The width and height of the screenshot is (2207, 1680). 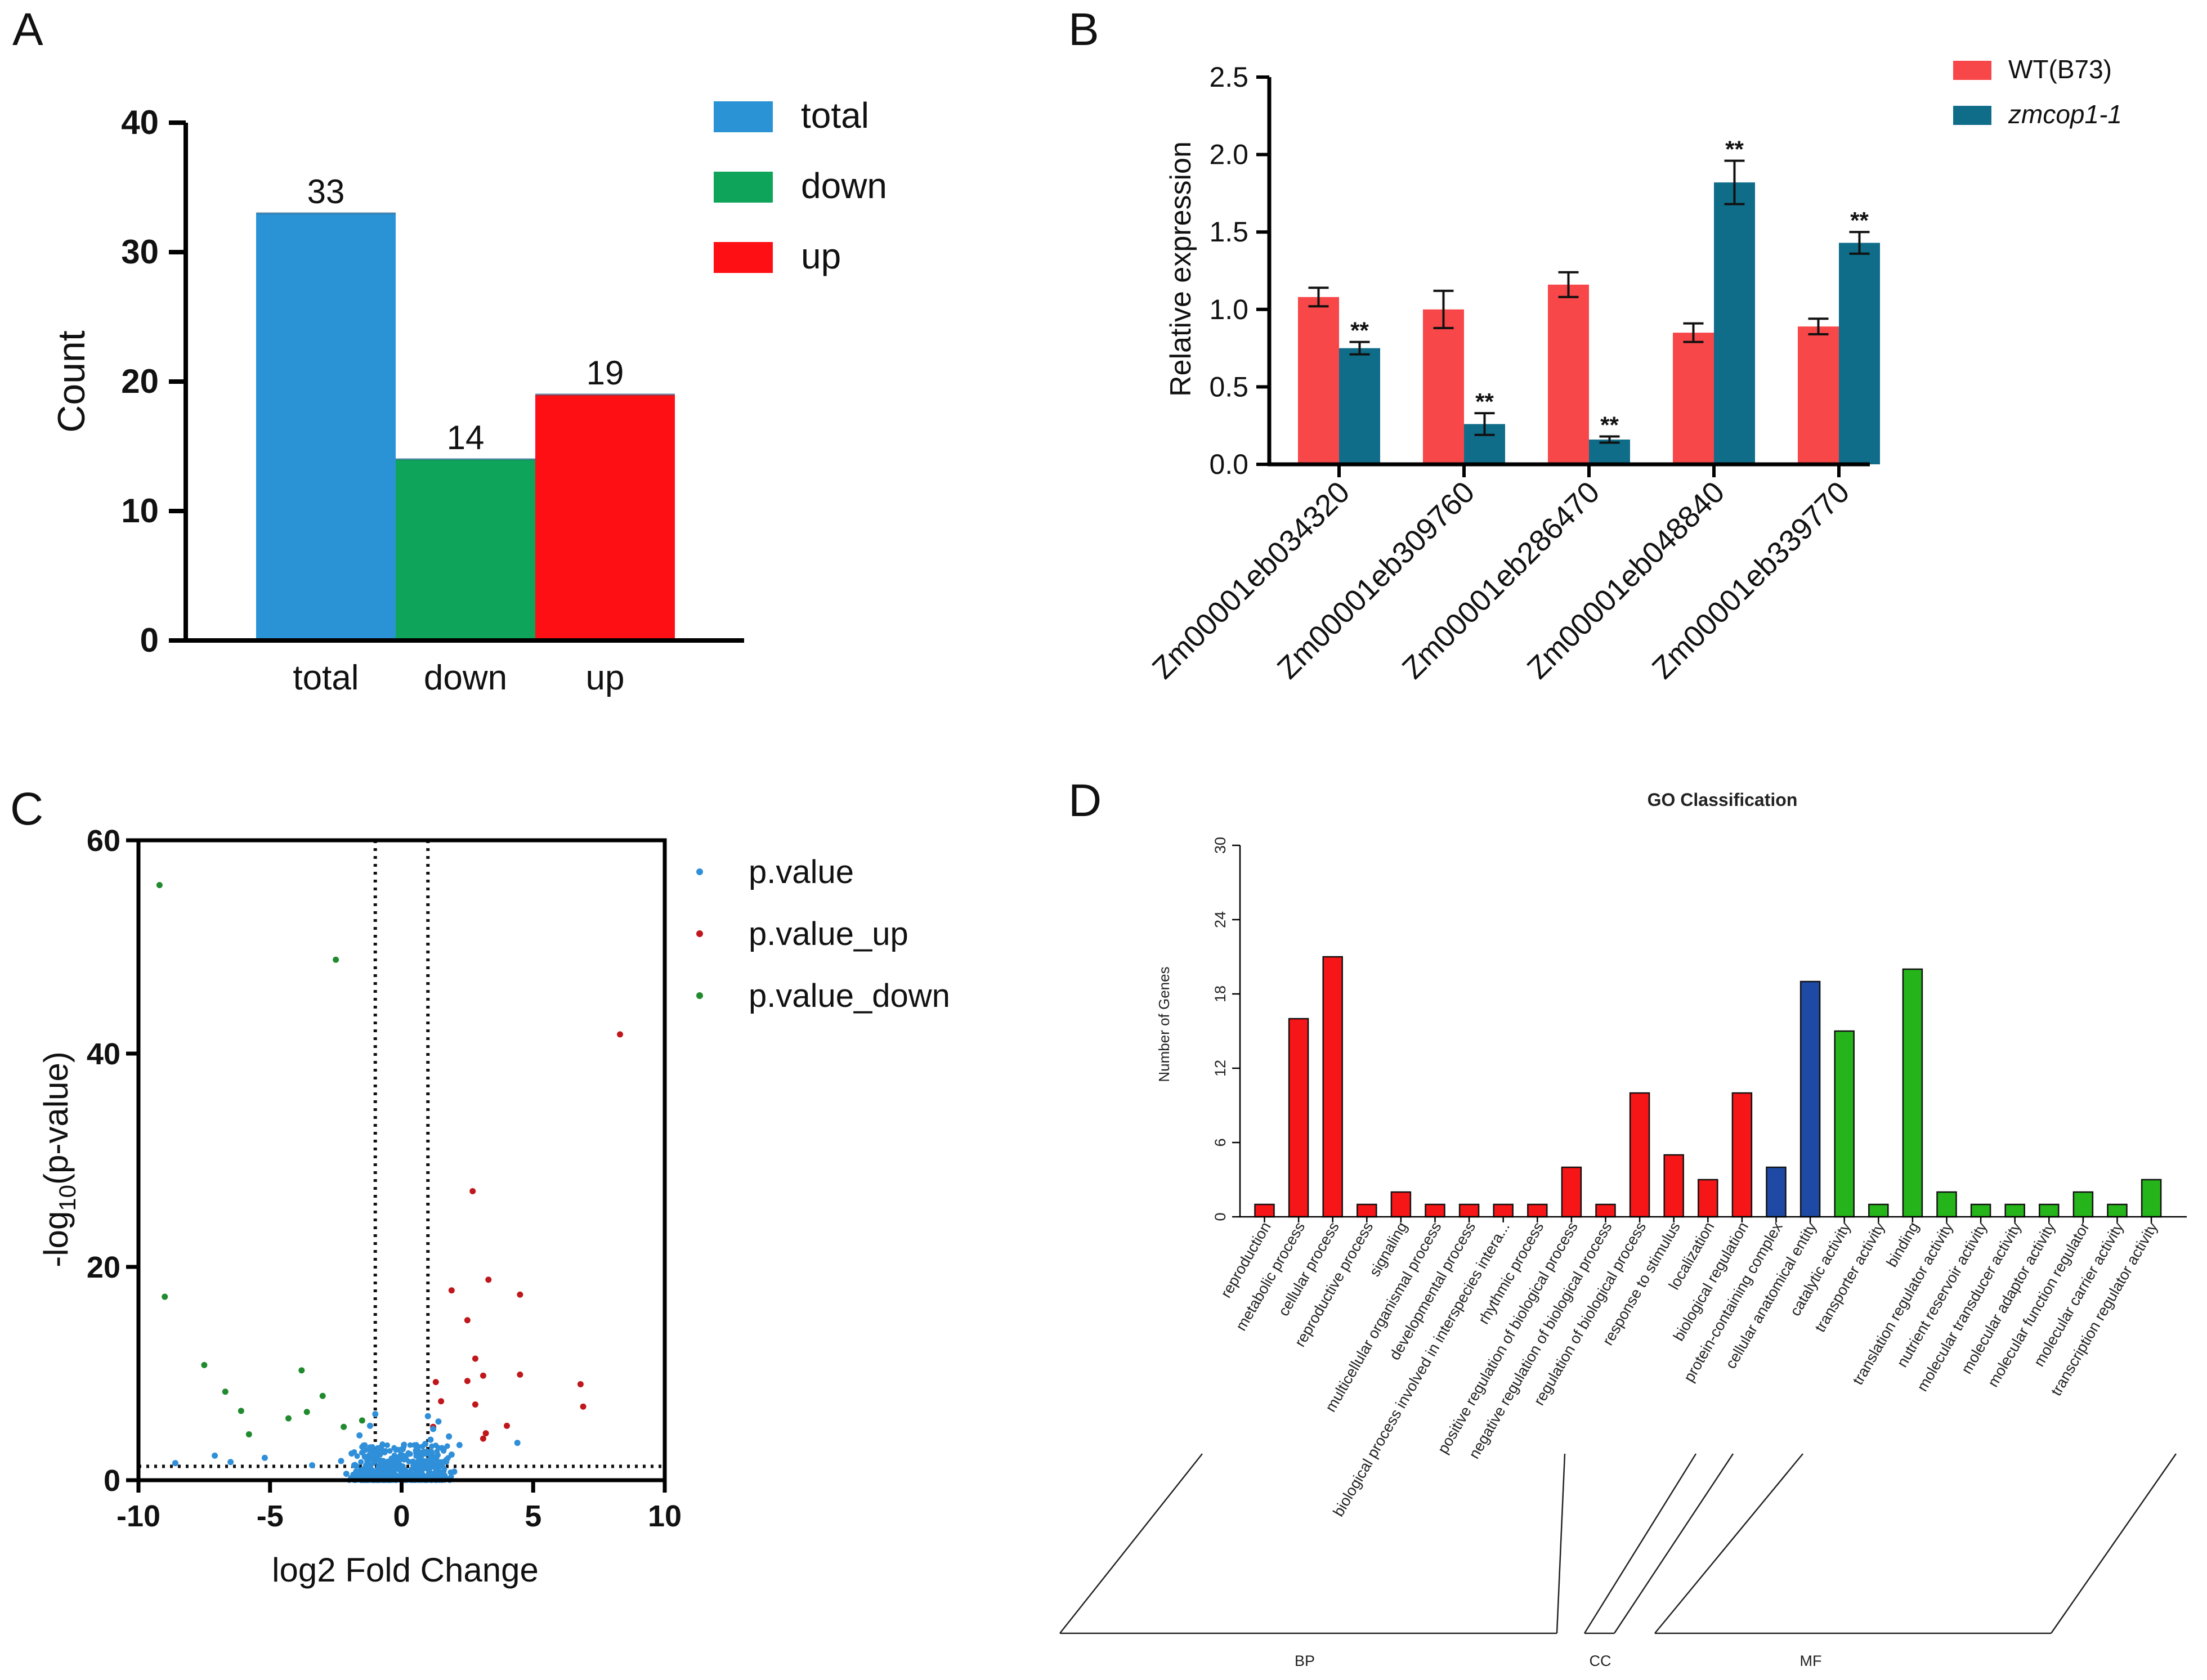 What do you see at coordinates (1811, 1660) in the screenshot?
I see `panel-d-group-label: MF` at bounding box center [1811, 1660].